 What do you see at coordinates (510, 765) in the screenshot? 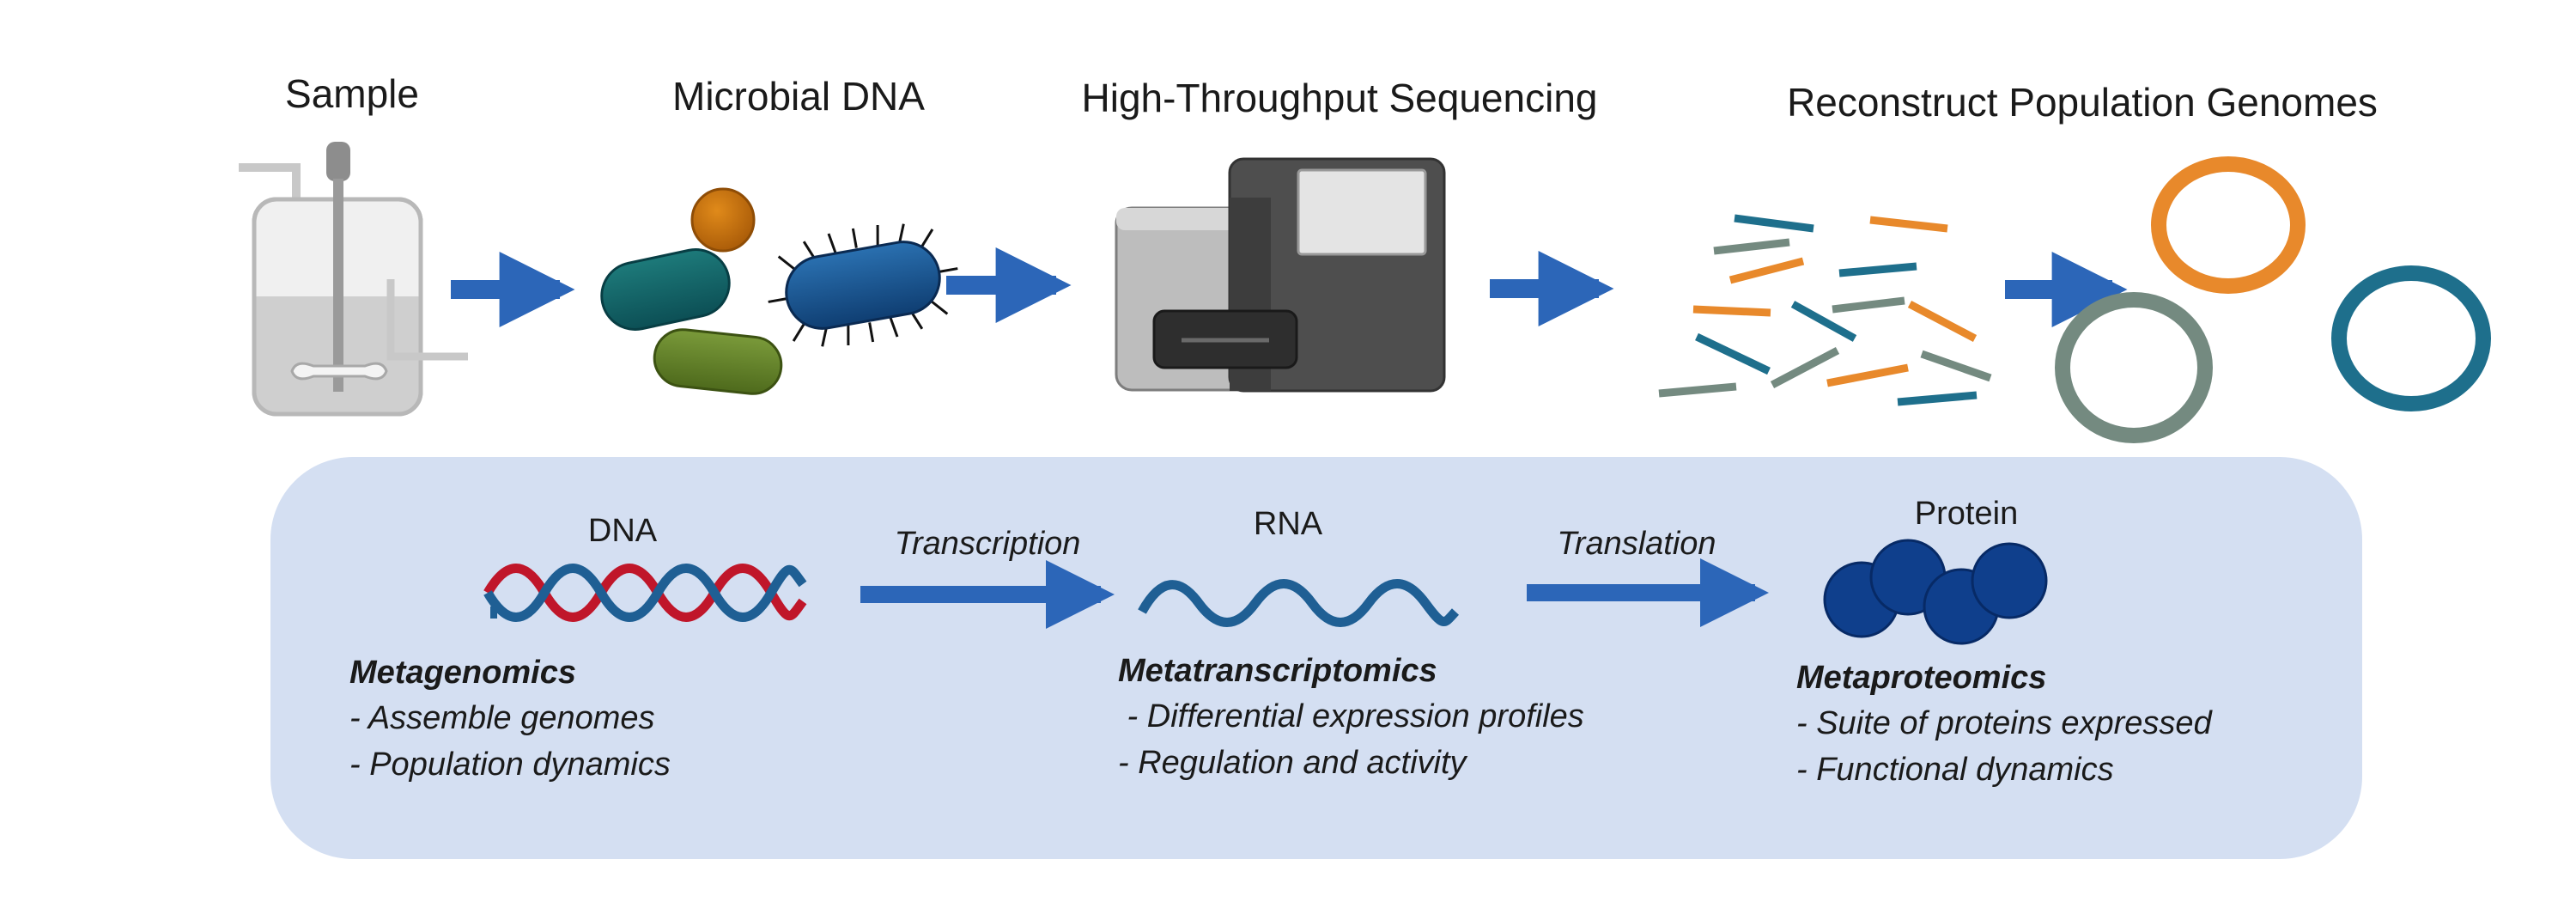
I see `metagenomics-item: - Population dynamics` at bounding box center [510, 765].